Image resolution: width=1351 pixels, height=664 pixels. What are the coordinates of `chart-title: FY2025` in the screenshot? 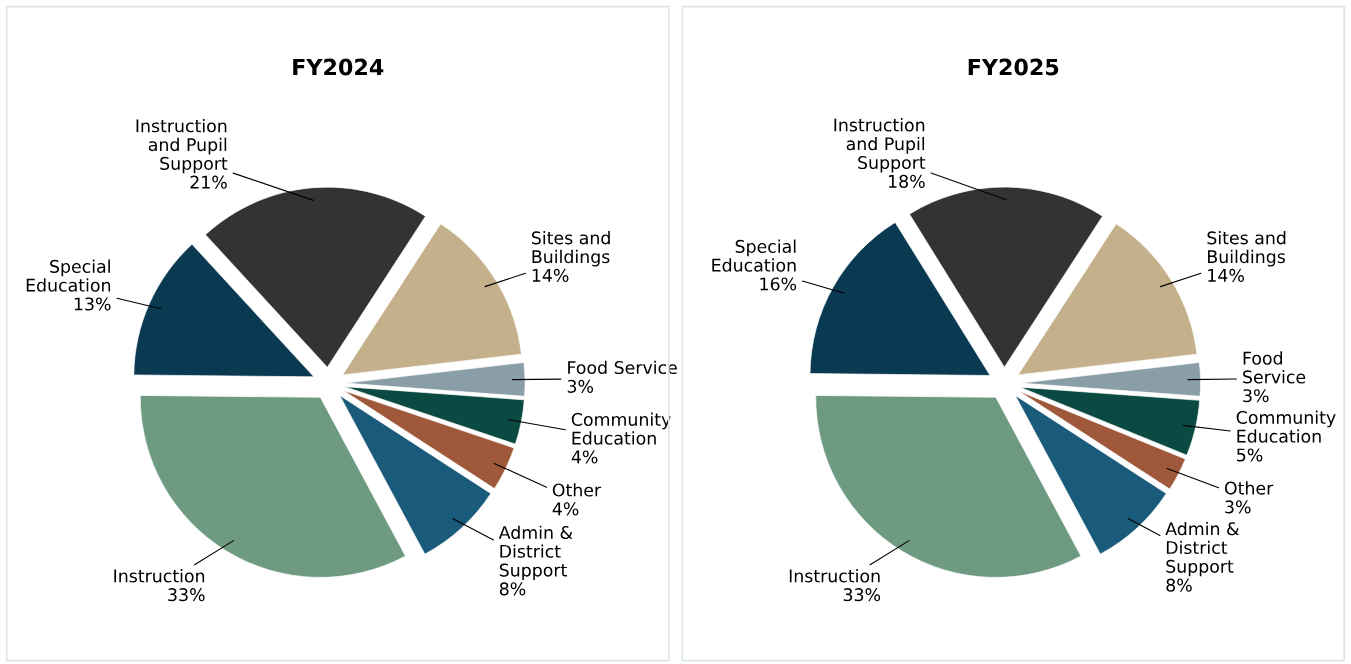 It's located at (1013, 67).